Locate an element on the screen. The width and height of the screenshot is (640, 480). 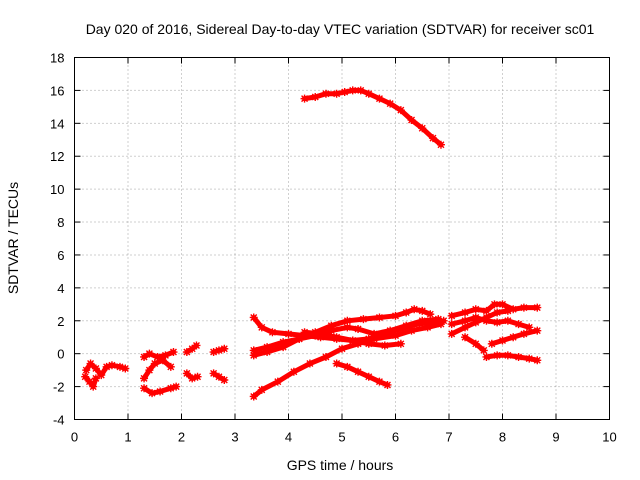
y-tick-label: -4 is located at coordinates (59, 420).